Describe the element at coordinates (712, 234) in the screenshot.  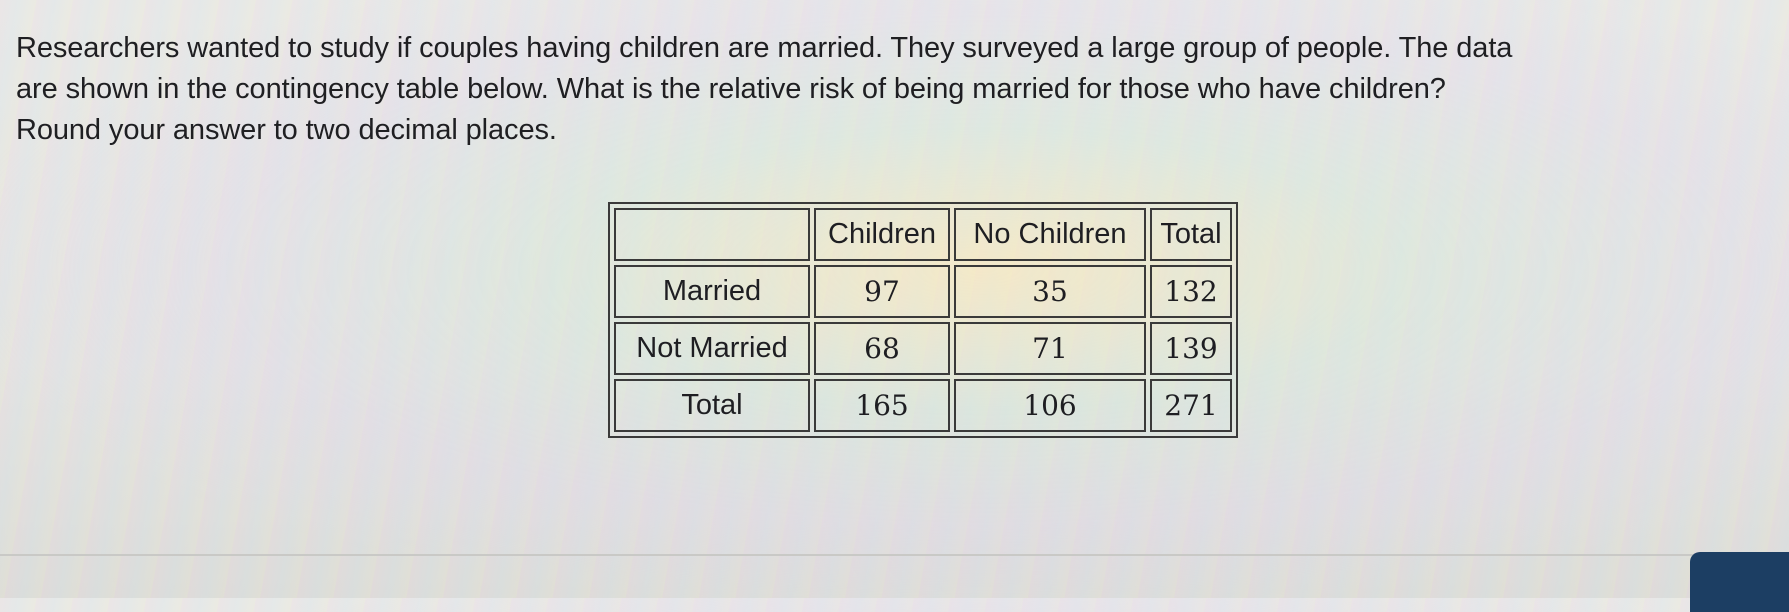
I see `header-cell-empty` at that location.